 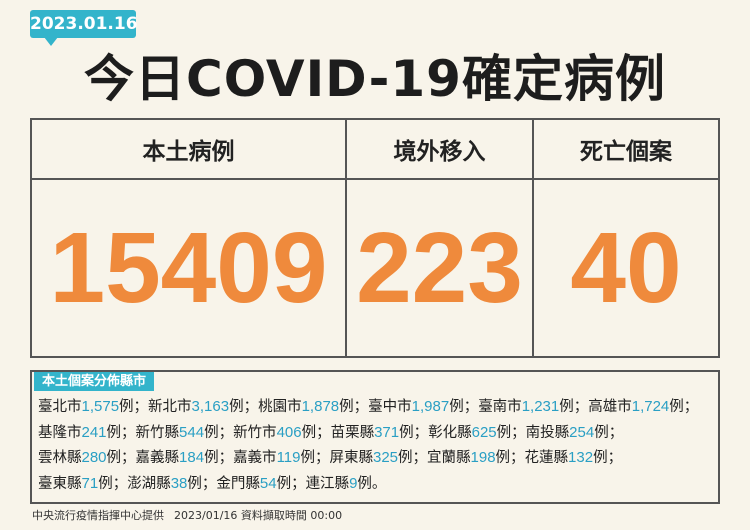 I want to click on county-name: 金門縣, so click(x=238, y=483).